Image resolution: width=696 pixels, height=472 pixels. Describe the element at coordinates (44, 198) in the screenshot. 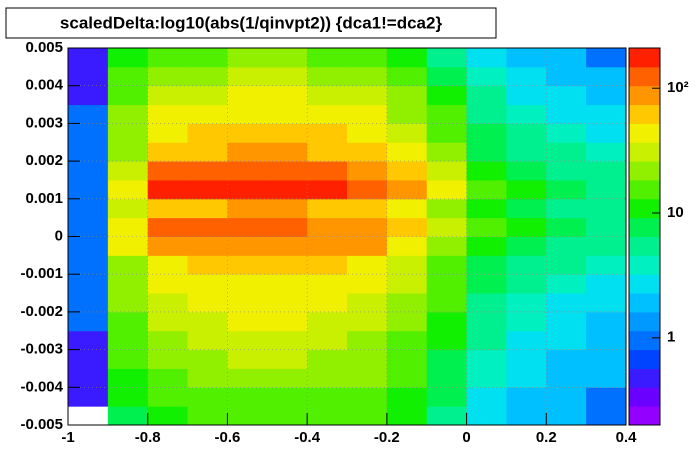

I see `y-tick-label: 0.001` at that location.